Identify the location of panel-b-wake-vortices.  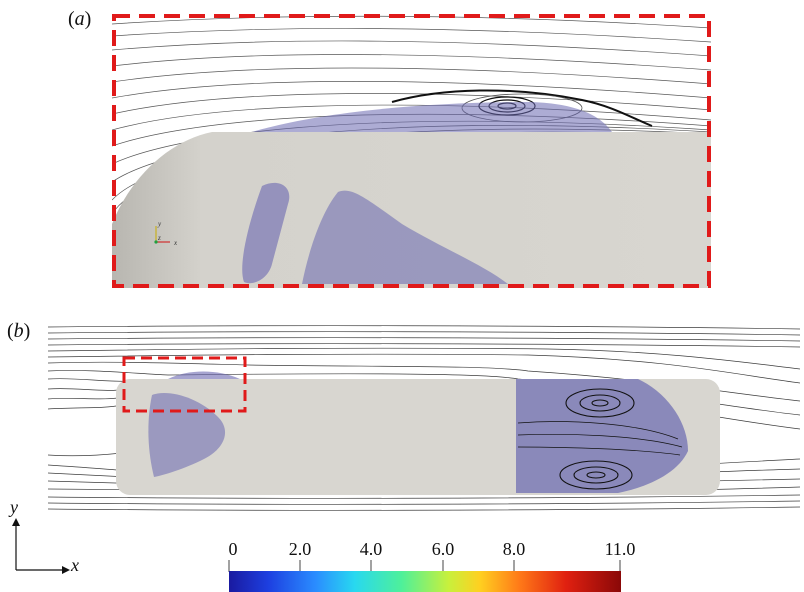
(600, 439).